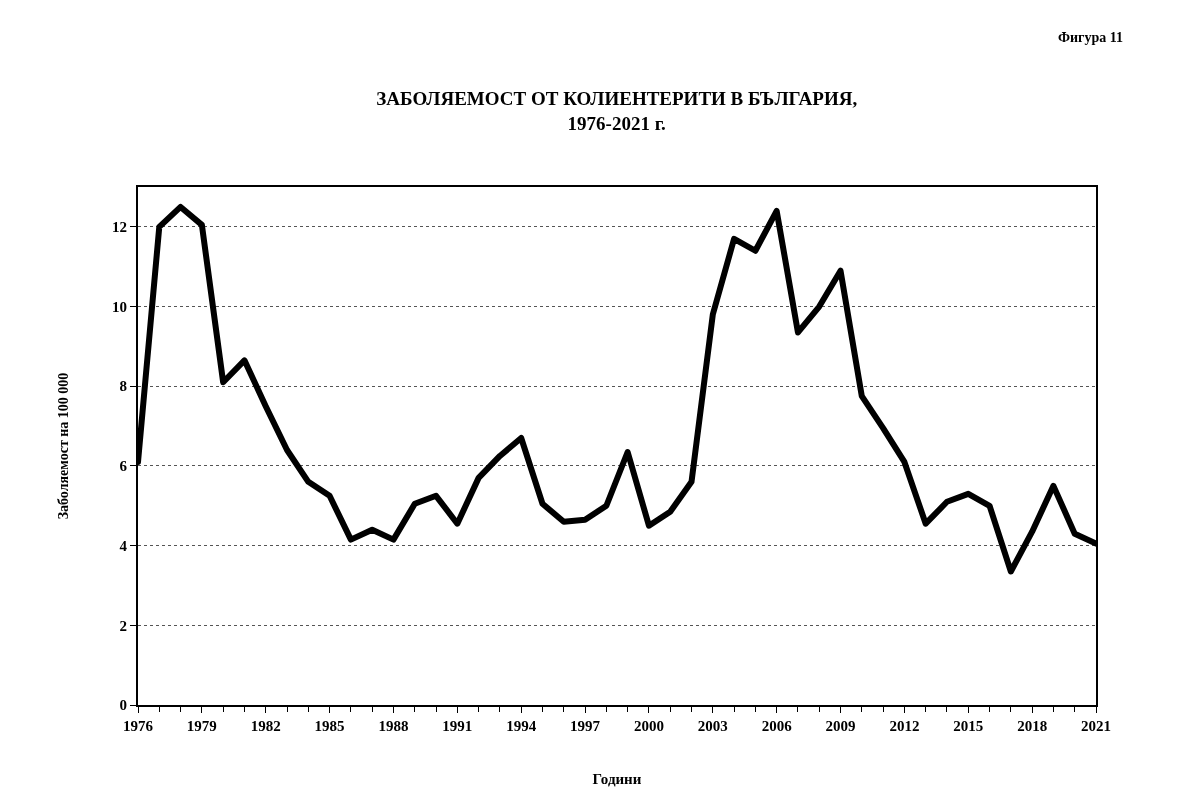 The image size is (1186, 807). Describe the element at coordinates (904, 726) in the screenshot. I see `x-tick-label: 2012` at that location.